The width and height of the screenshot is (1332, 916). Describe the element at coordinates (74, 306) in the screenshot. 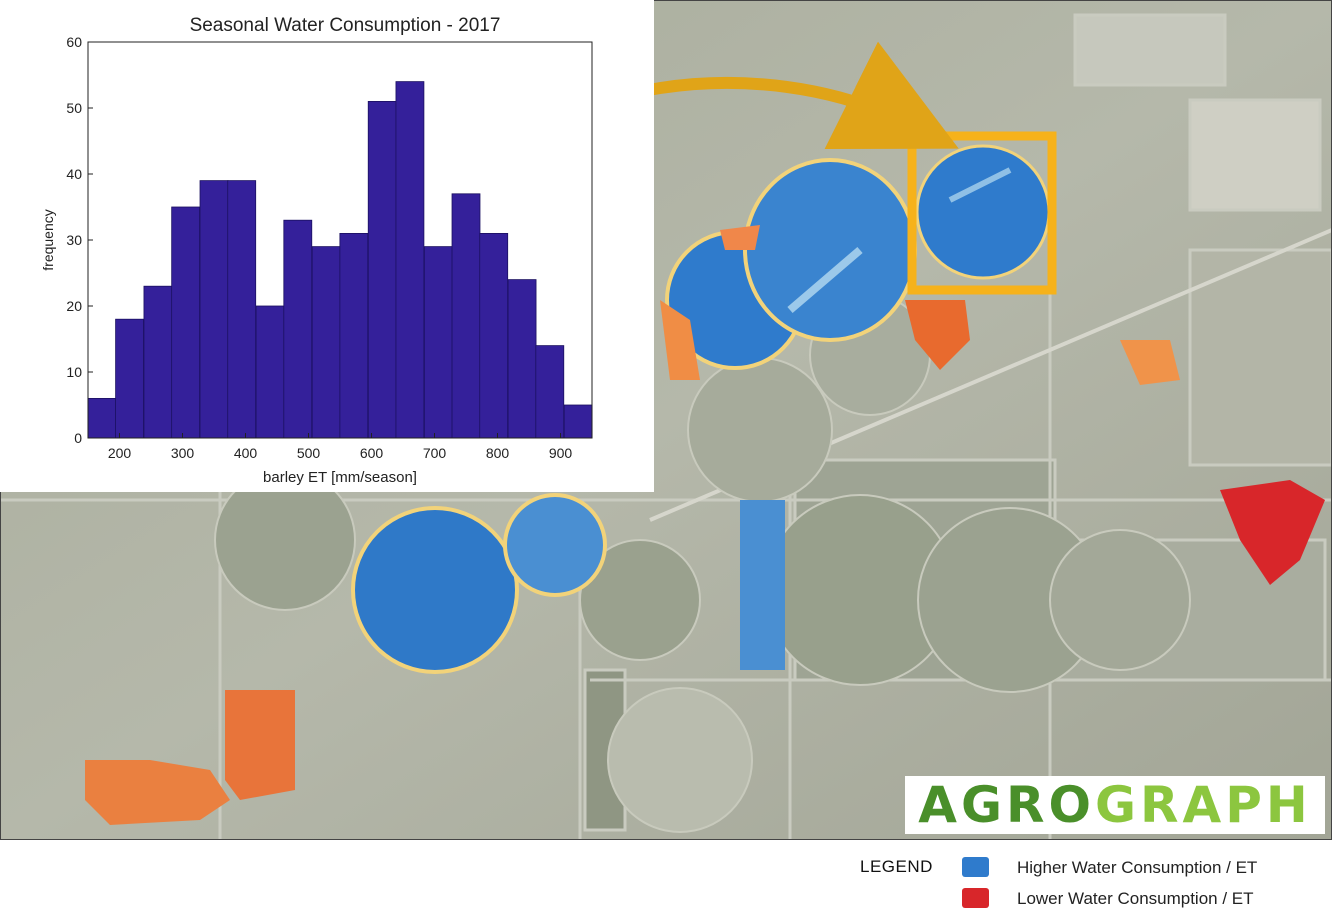

I see `y-tick-label: 20` at that location.